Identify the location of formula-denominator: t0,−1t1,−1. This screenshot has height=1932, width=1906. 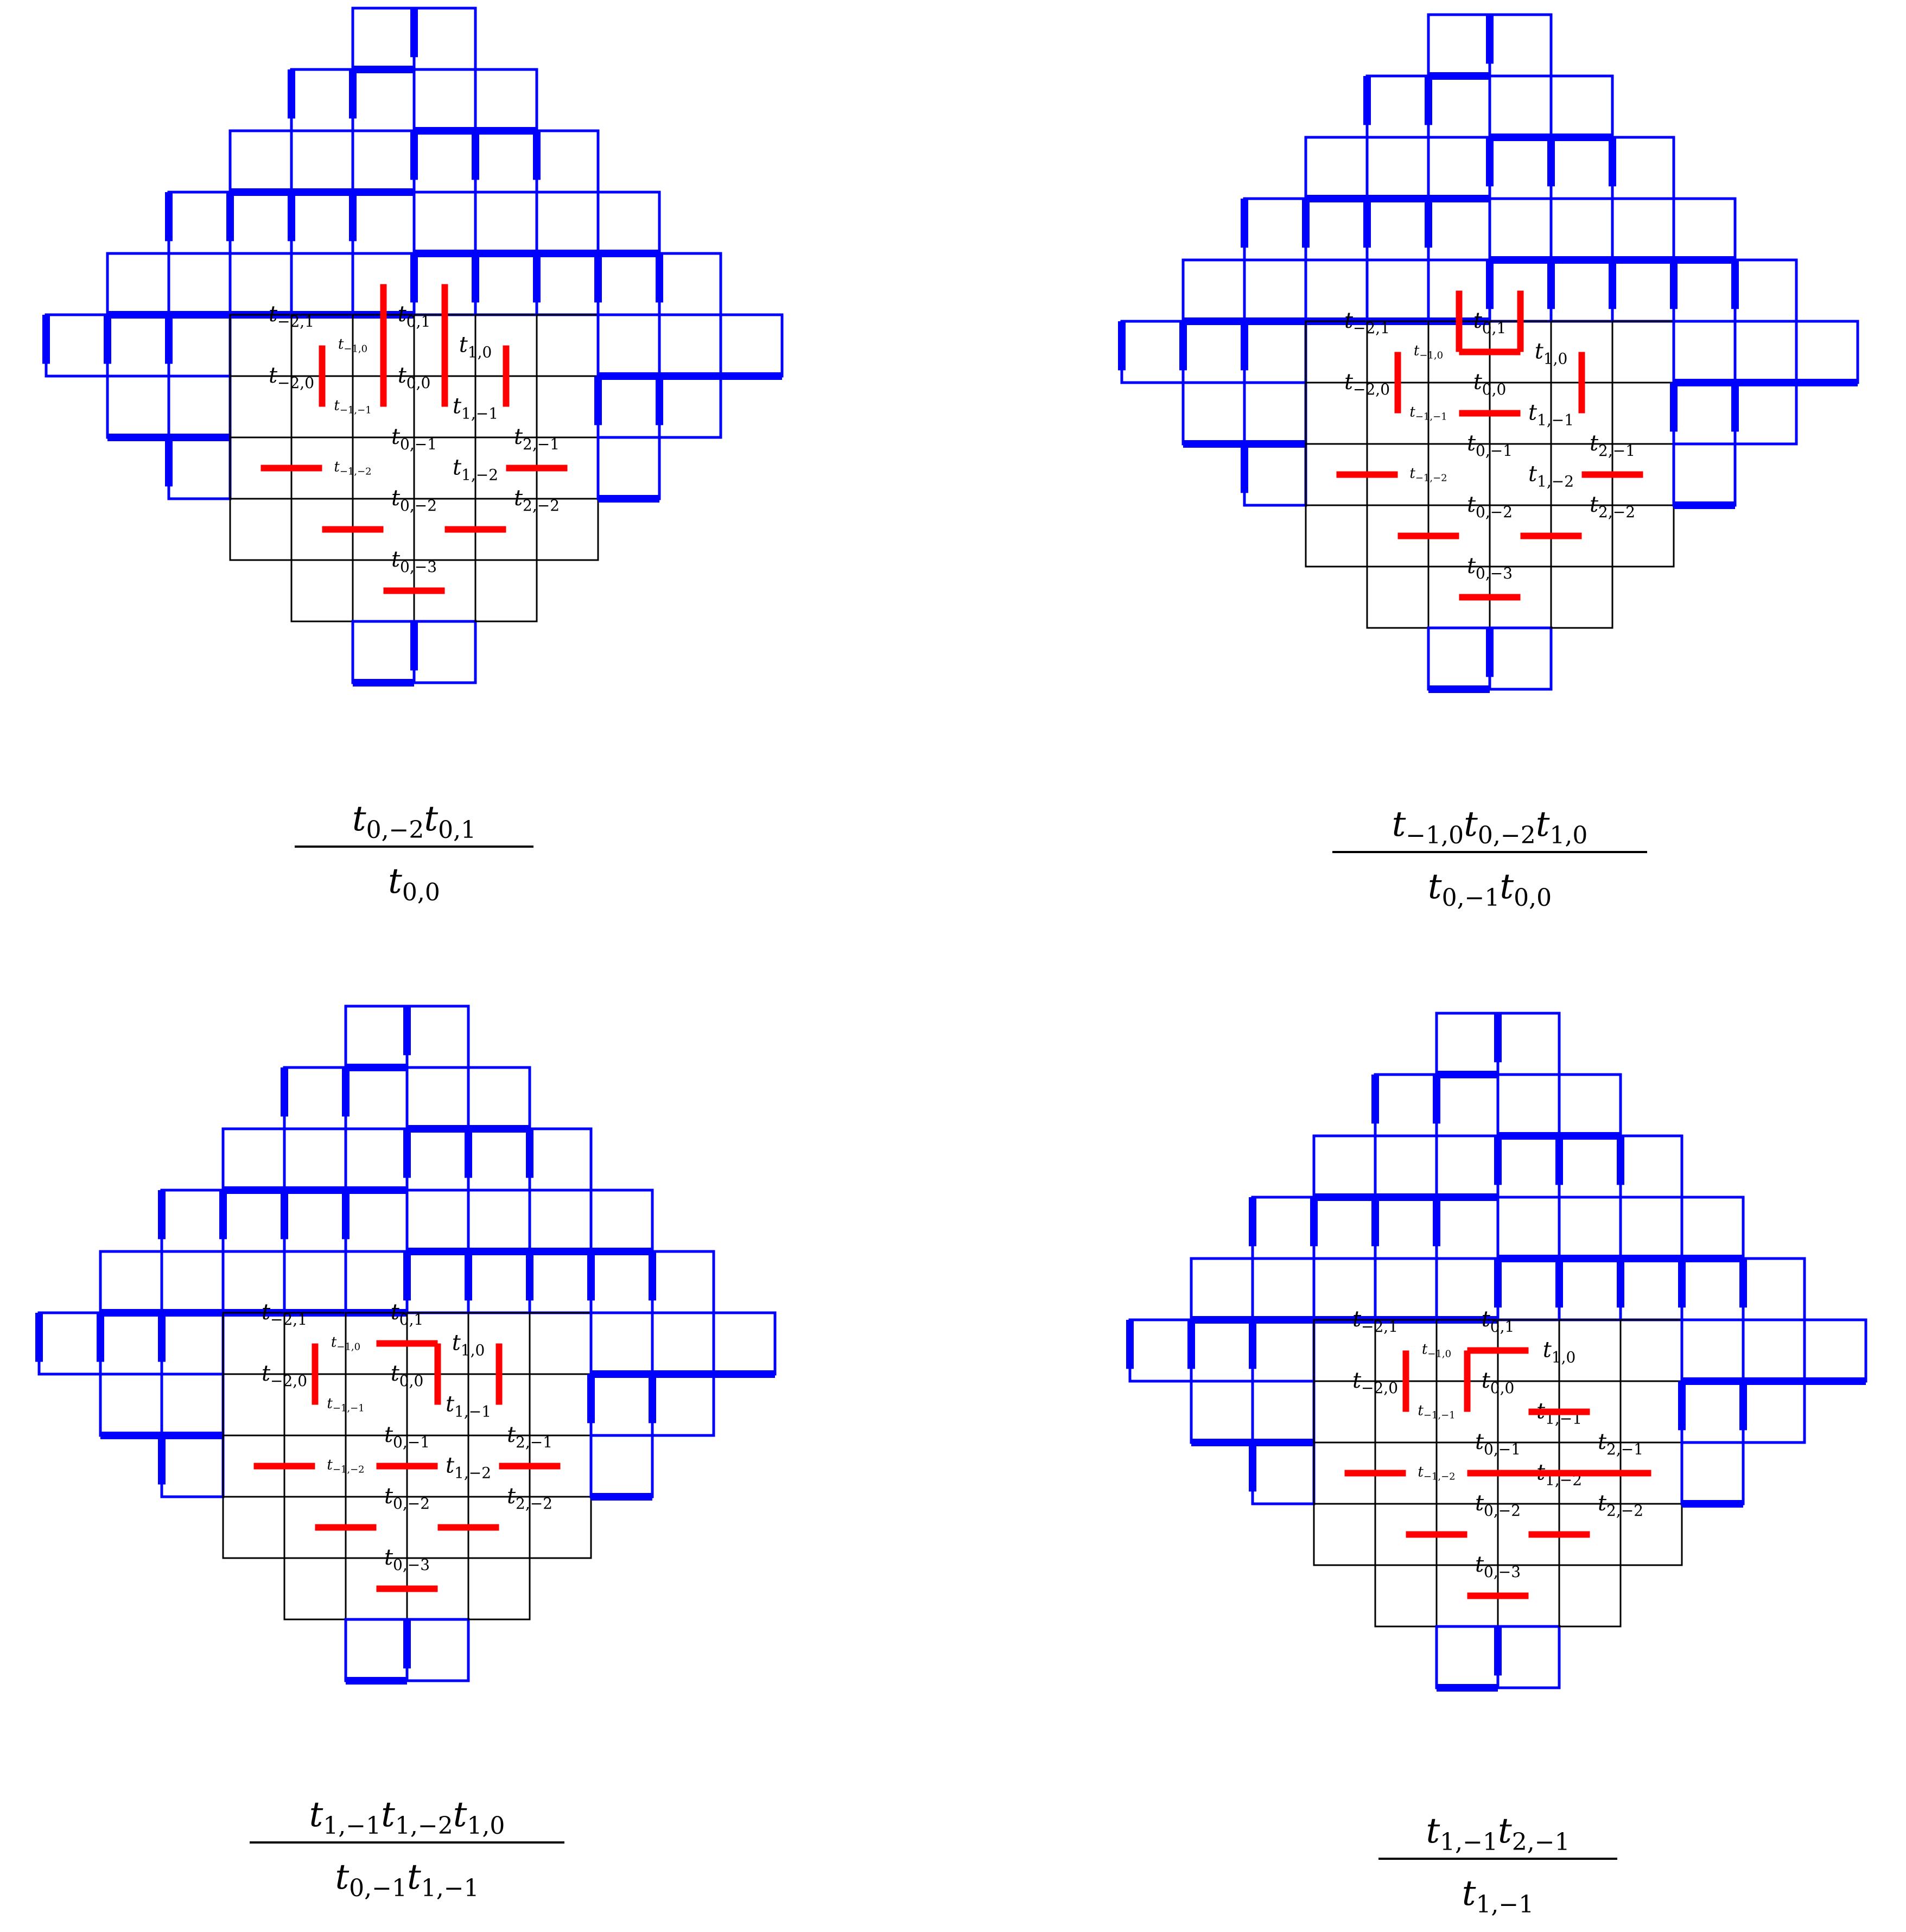
(407, 1879).